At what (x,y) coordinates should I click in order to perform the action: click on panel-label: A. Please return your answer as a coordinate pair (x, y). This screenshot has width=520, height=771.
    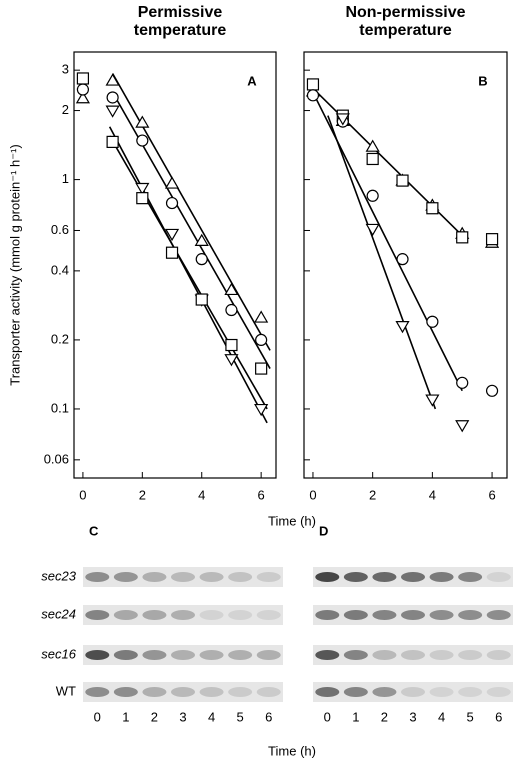
    Looking at the image, I should click on (252, 80).